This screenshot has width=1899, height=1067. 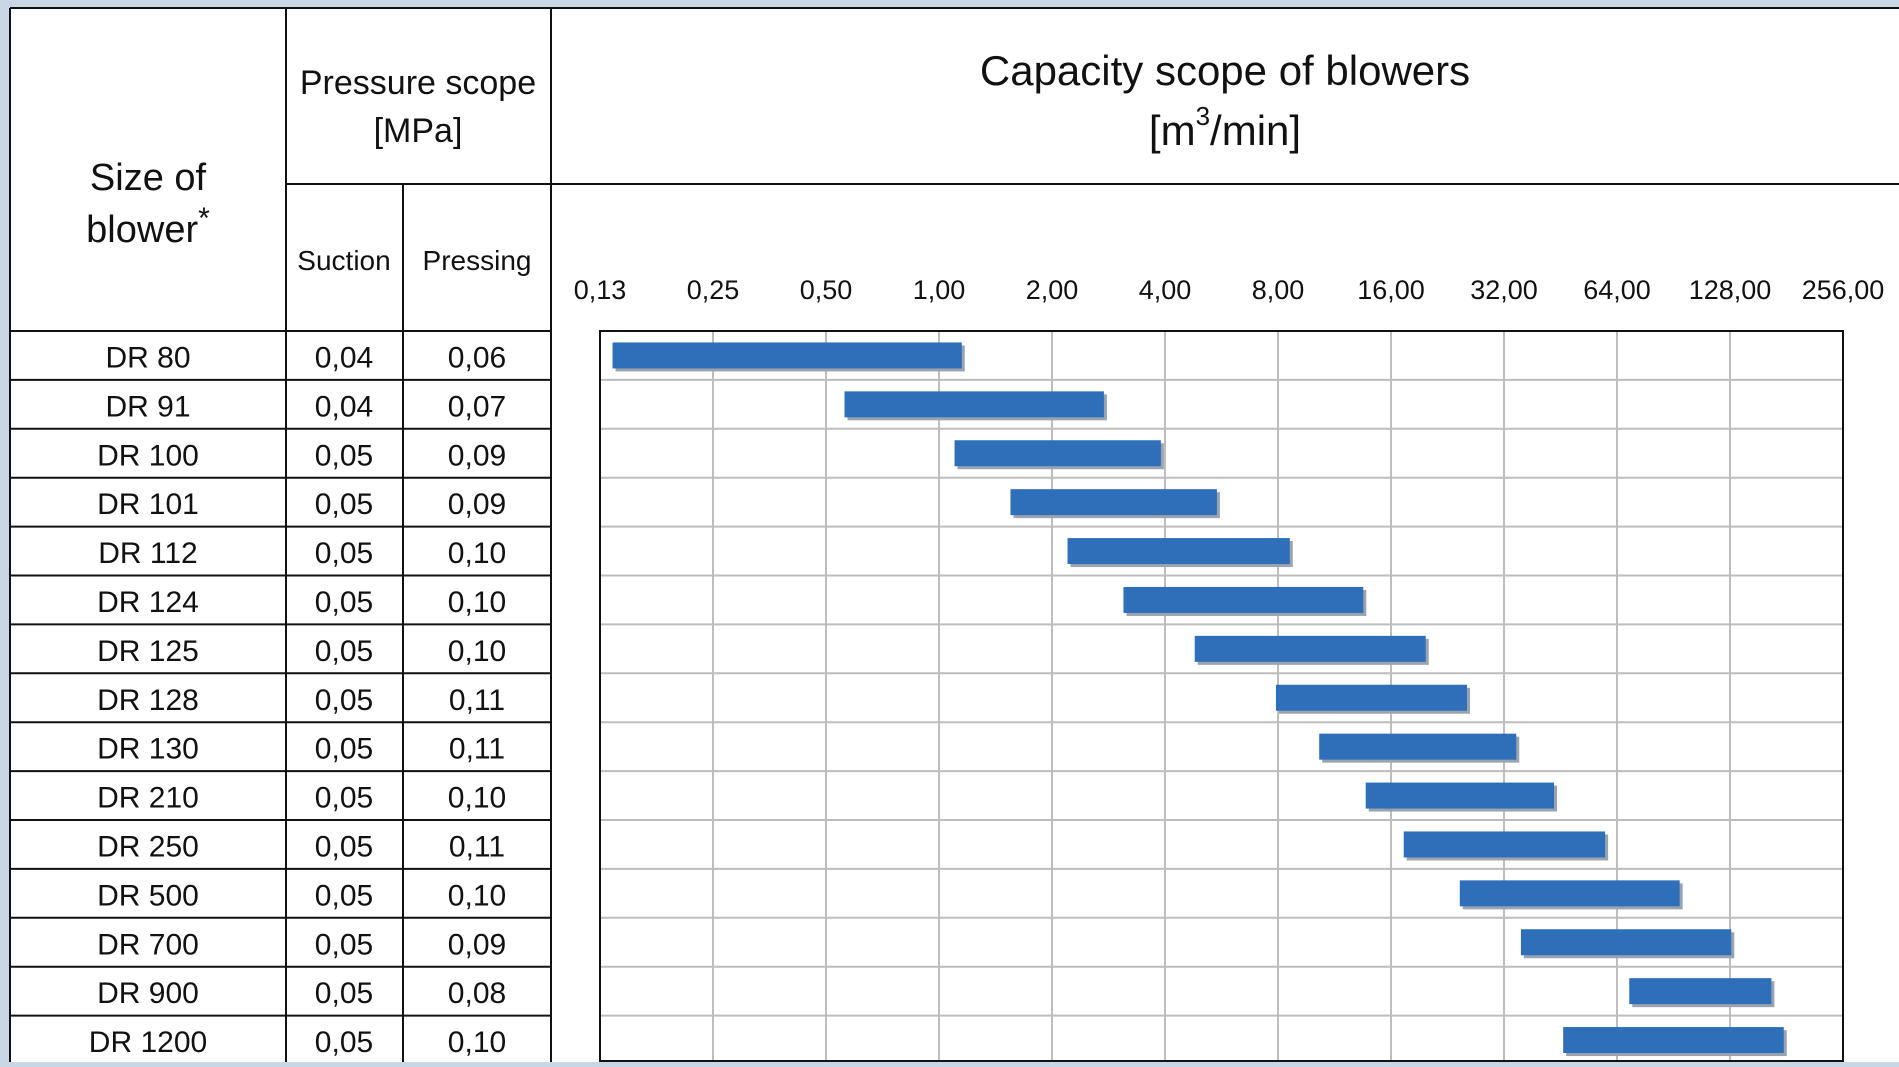 What do you see at coordinates (301, 895) in the screenshot?
I see `table-row: DR 500 0,05 0,10` at bounding box center [301, 895].